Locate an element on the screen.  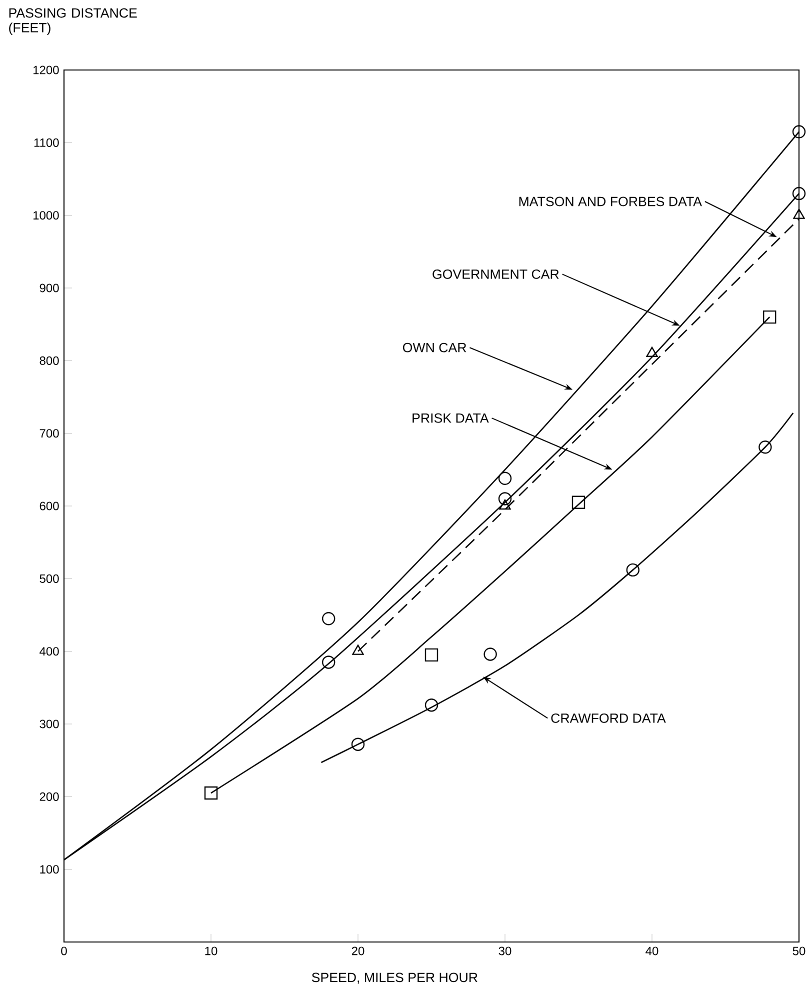
x-tick-label: 40 is located at coordinates (652, 951).